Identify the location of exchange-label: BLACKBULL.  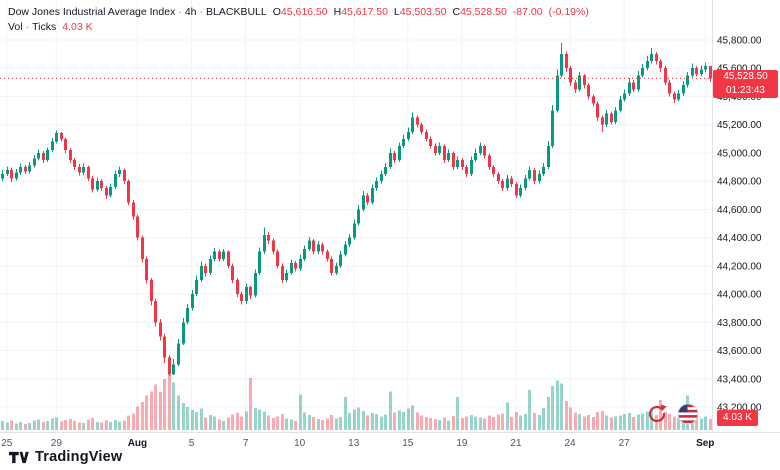
(236, 12).